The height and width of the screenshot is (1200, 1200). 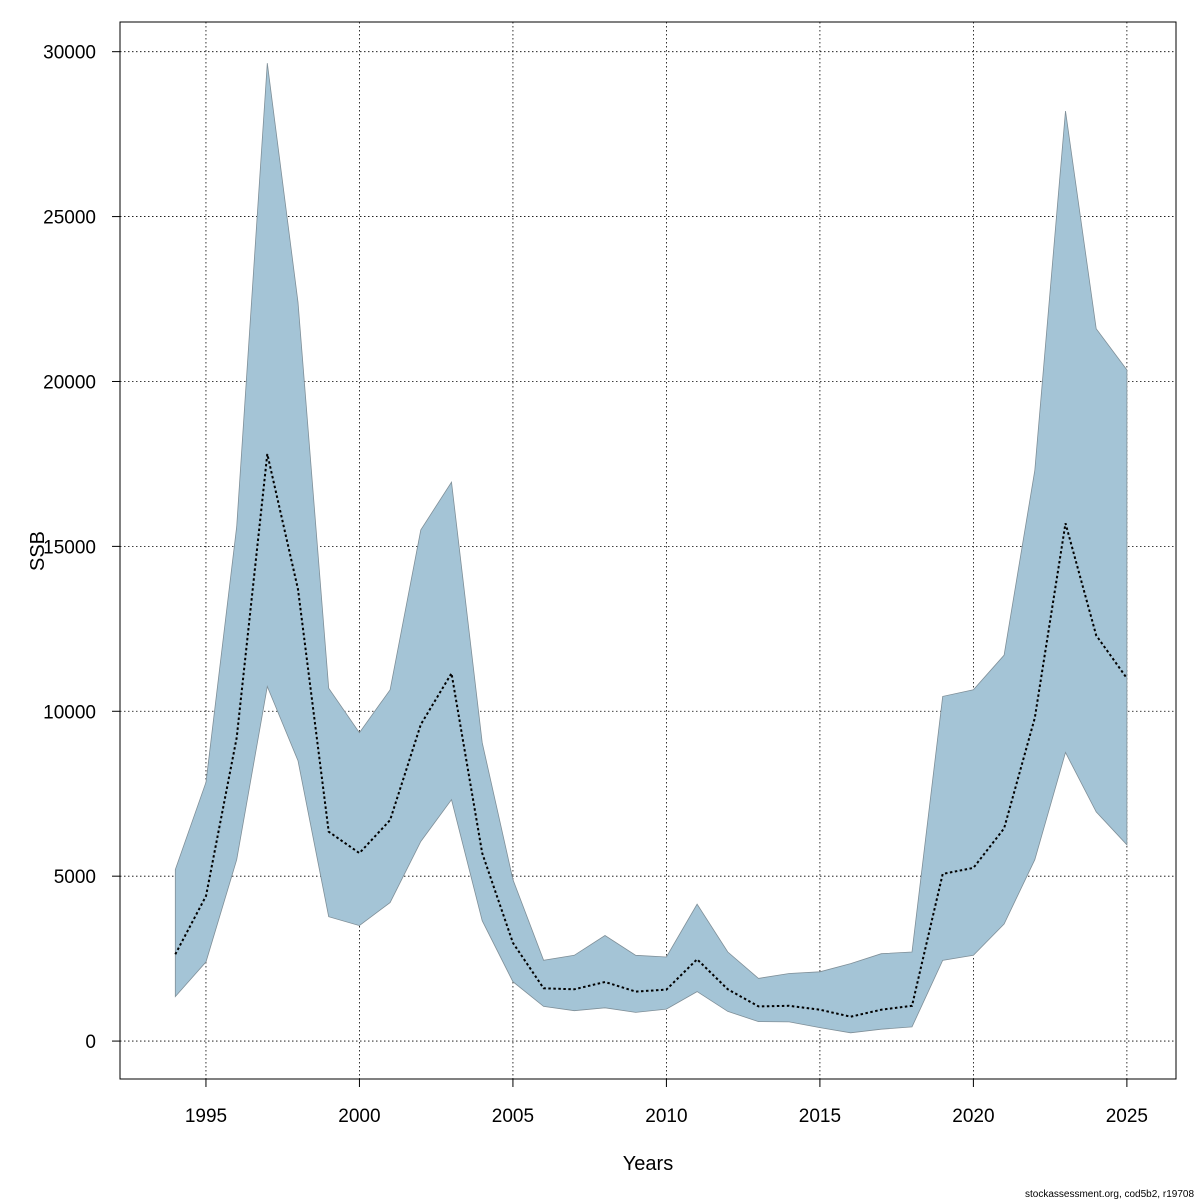 I want to click on y-tick-label: 15000, so click(x=69, y=547).